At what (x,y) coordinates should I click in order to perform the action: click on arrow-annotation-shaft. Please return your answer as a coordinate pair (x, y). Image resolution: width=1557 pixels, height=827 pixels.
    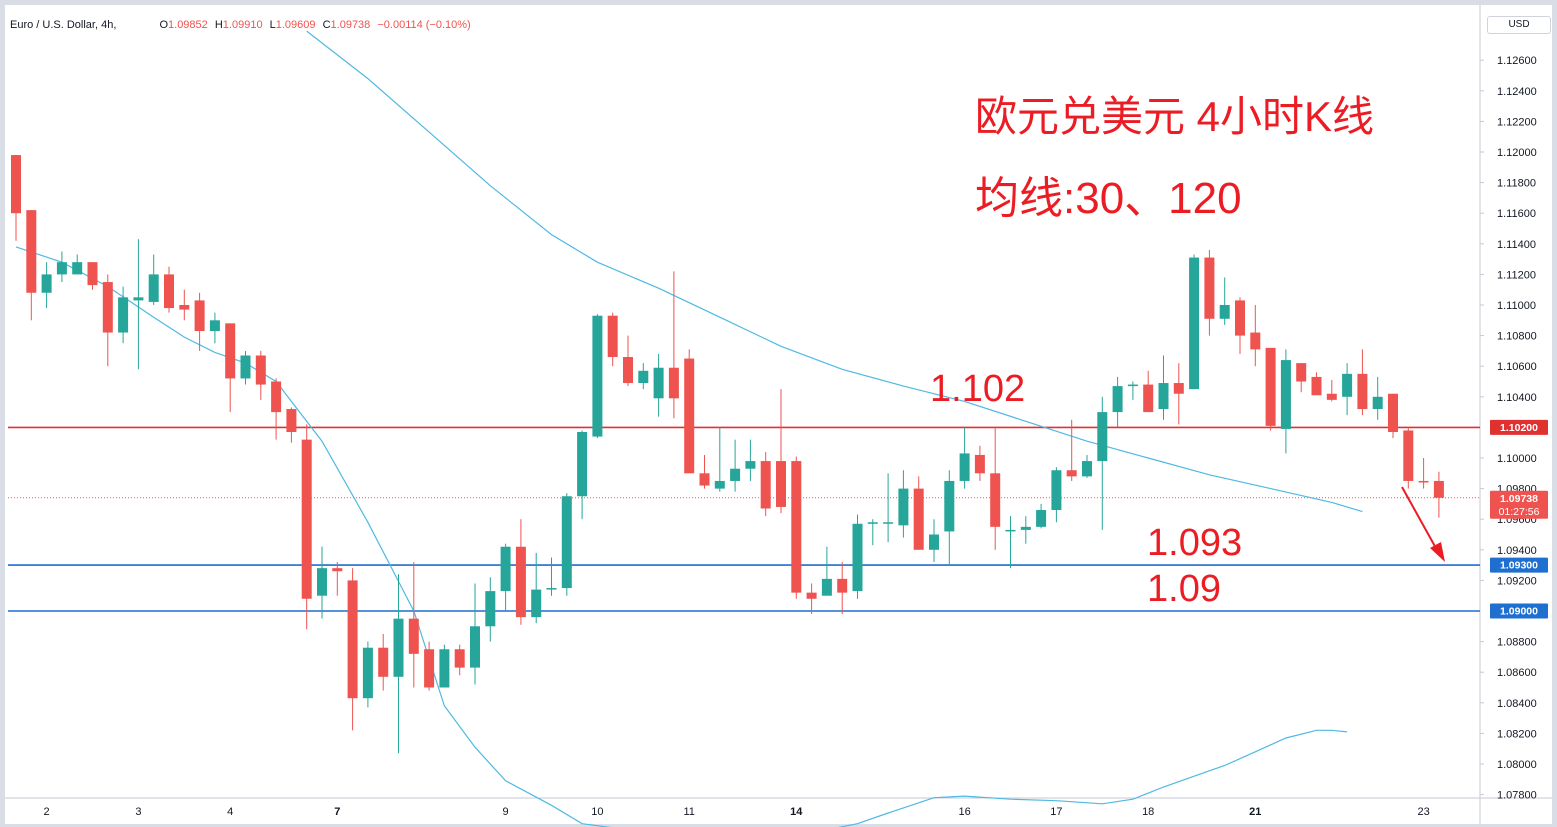
    Looking at the image, I should click on (1419, 518).